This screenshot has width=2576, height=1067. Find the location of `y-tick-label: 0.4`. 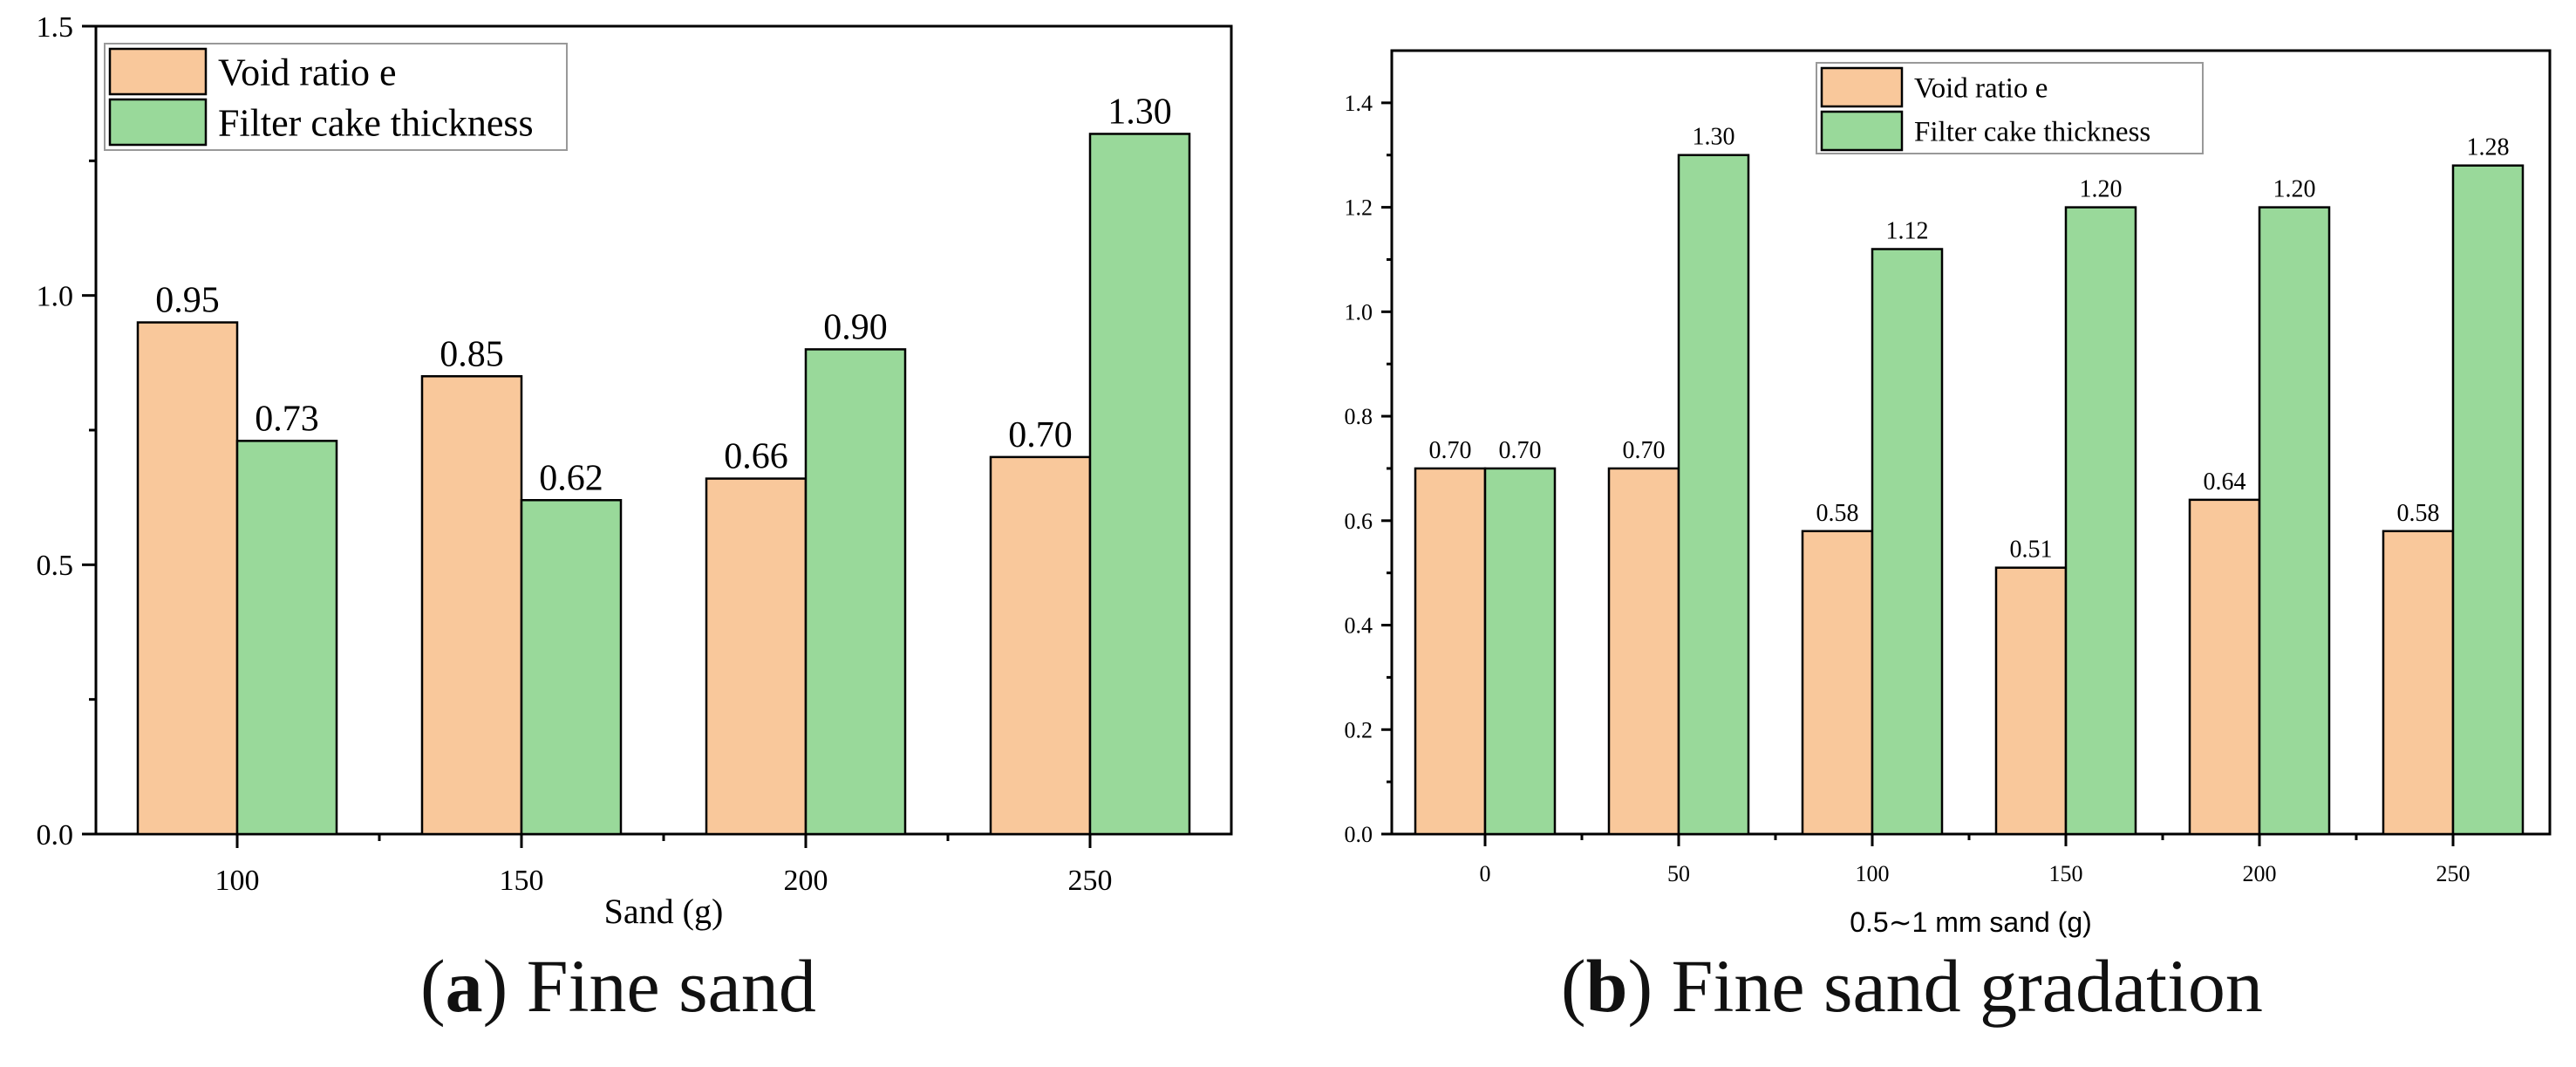

y-tick-label: 0.4 is located at coordinates (1359, 626).